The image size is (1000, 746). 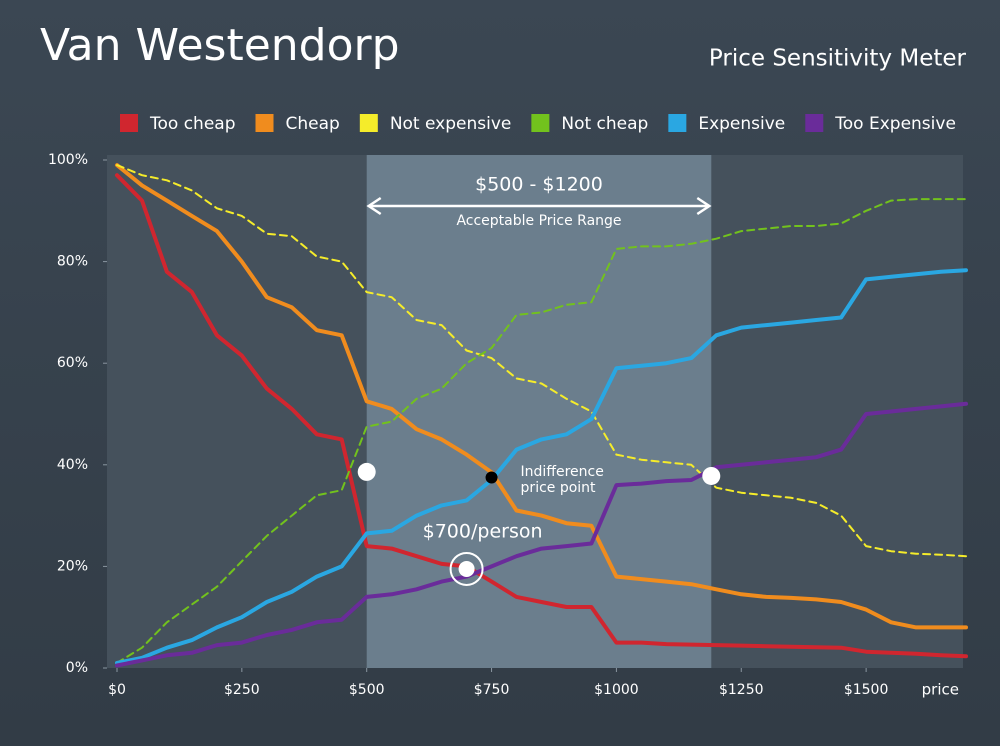 I want to click on x-tick-label: $1500, so click(x=866, y=690).